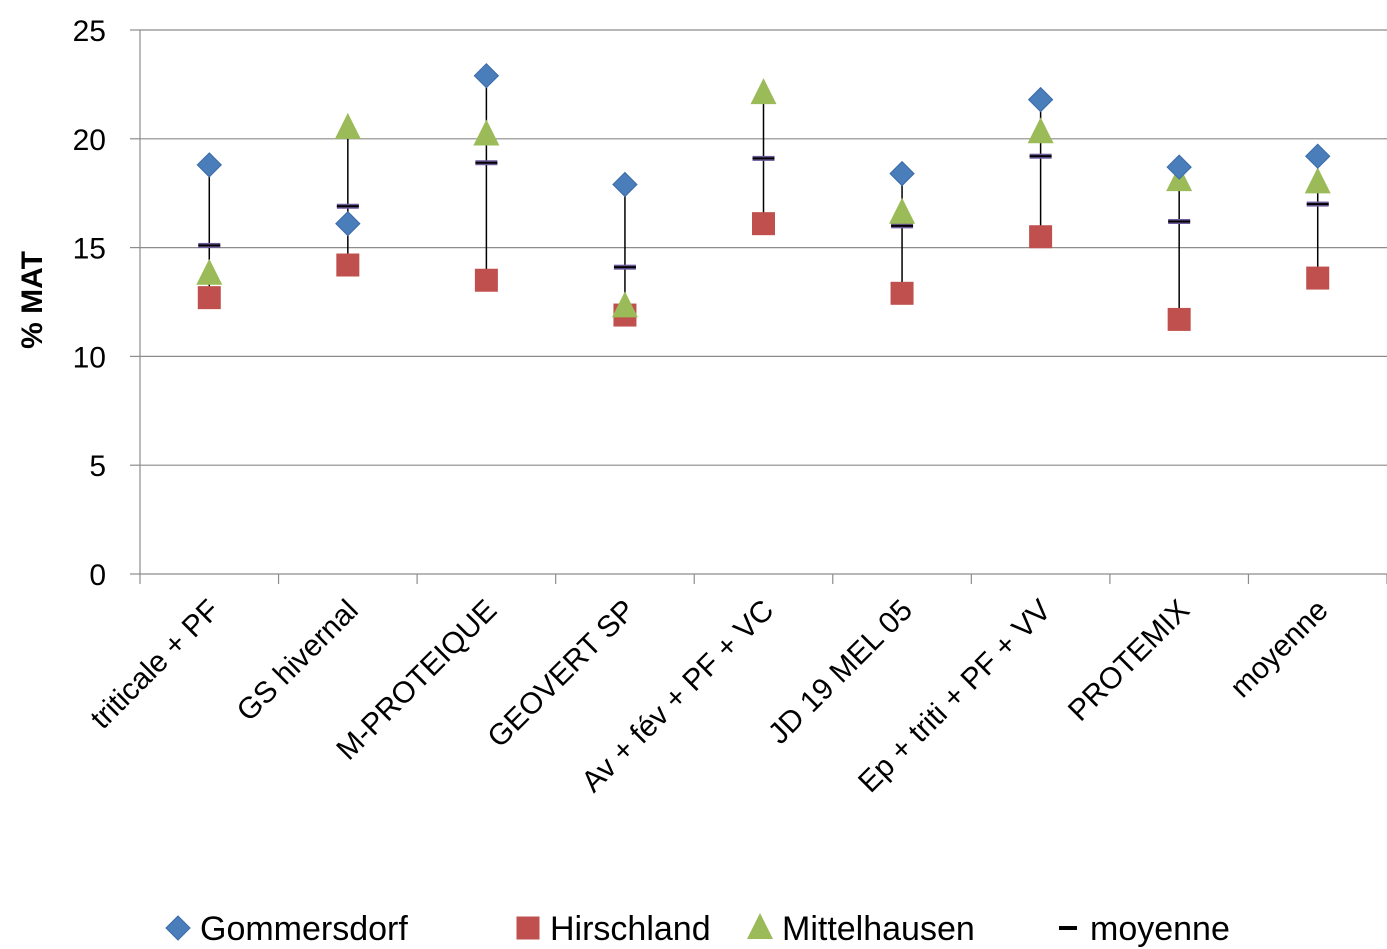 The image size is (1387, 949). What do you see at coordinates (561, 674) in the screenshot?
I see `category-label: GEOVERT SP` at bounding box center [561, 674].